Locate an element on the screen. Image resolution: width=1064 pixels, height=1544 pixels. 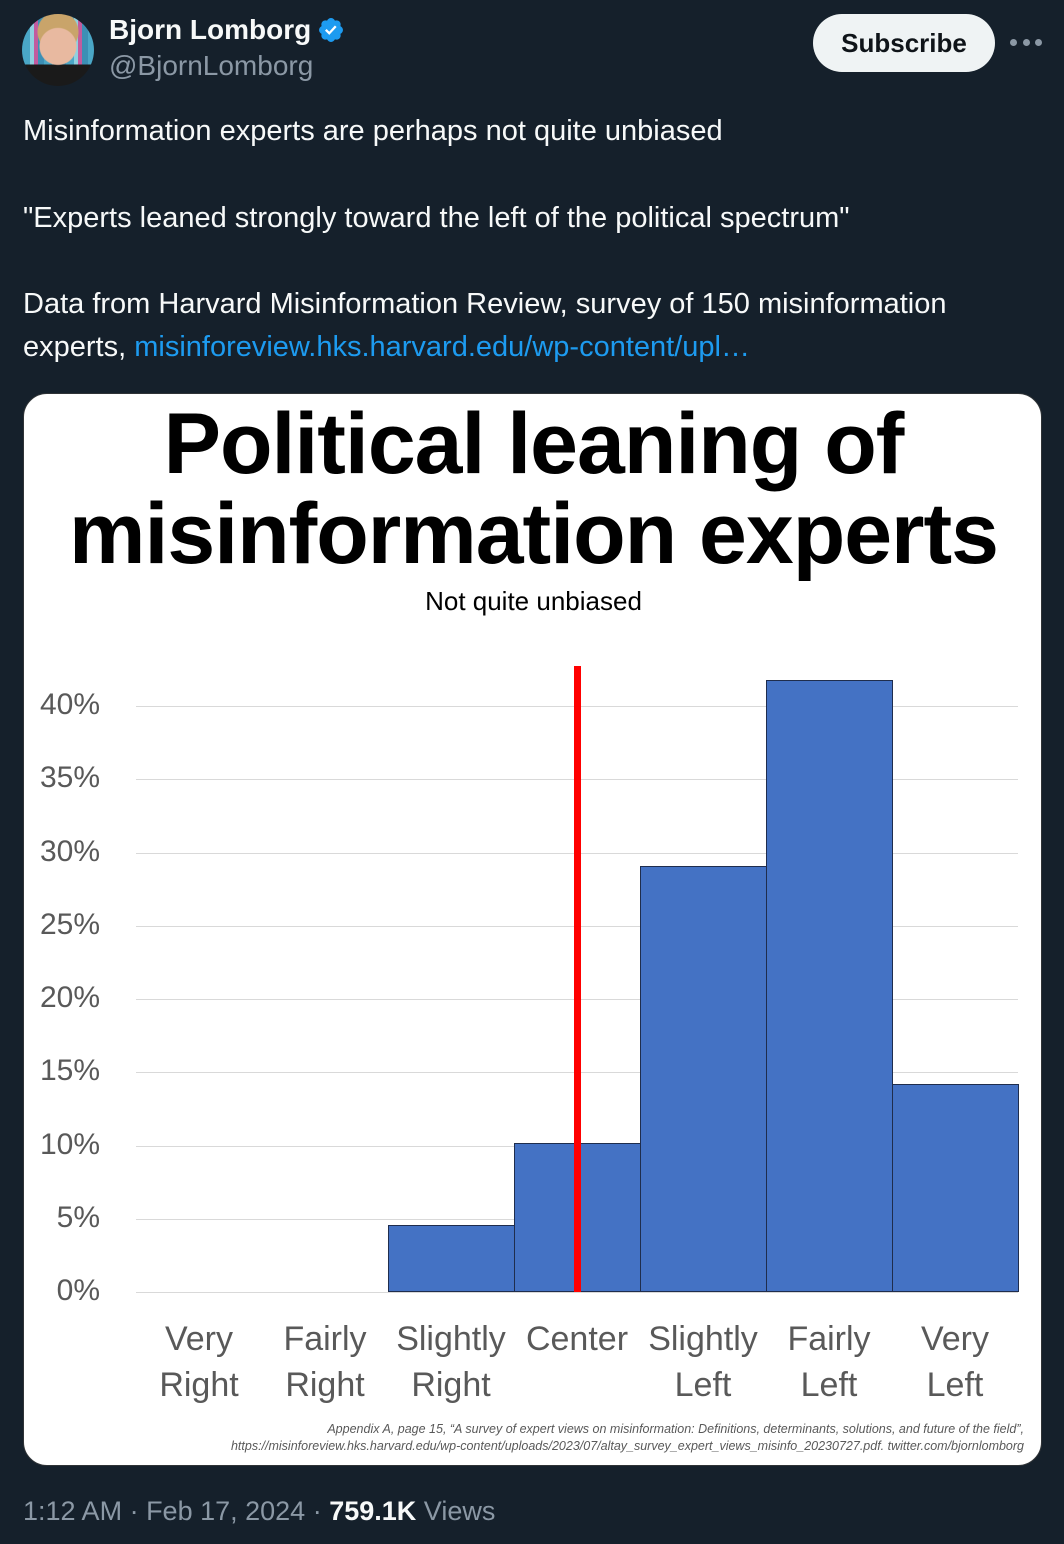
author-name-row: Bjorn Lomborg is located at coordinates (227, 30).